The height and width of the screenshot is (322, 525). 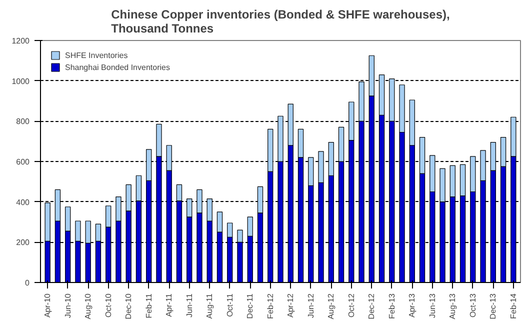 What do you see at coordinates (129, 306) in the screenshot?
I see `x-tick-label: Dec-10` at bounding box center [129, 306].